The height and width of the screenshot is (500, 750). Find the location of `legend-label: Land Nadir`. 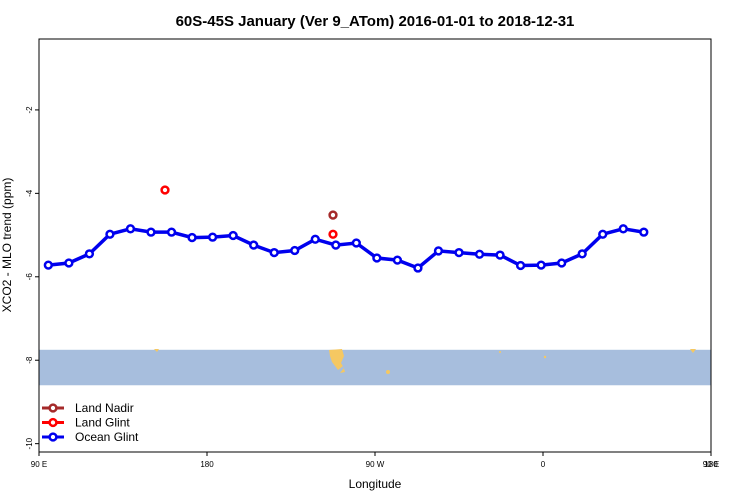

legend-label: Land Nadir is located at coordinates (104, 408).